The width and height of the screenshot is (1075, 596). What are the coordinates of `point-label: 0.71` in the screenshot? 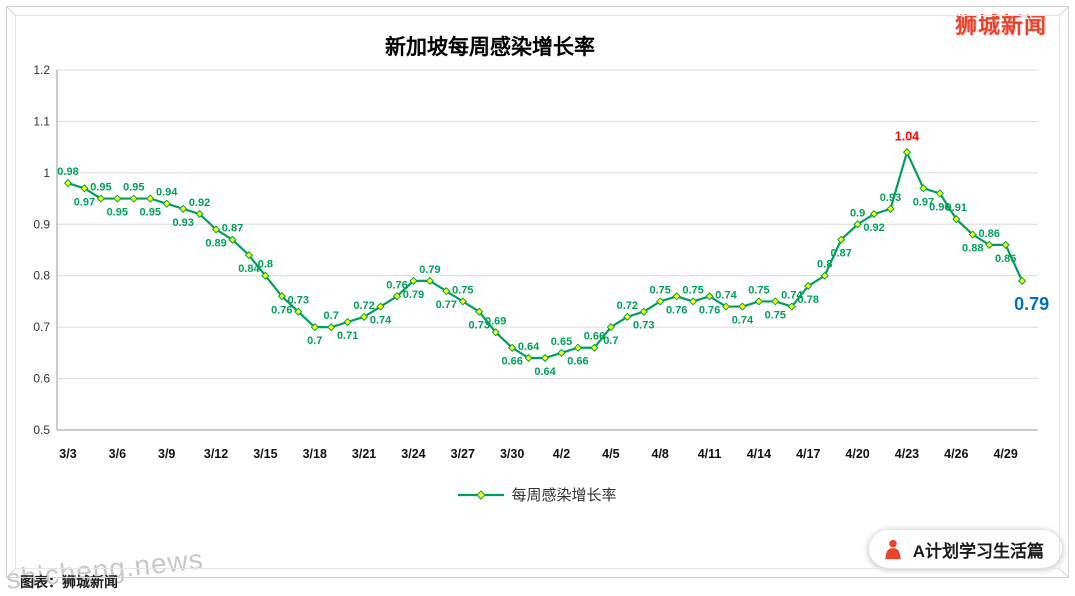 It's located at (347, 336).